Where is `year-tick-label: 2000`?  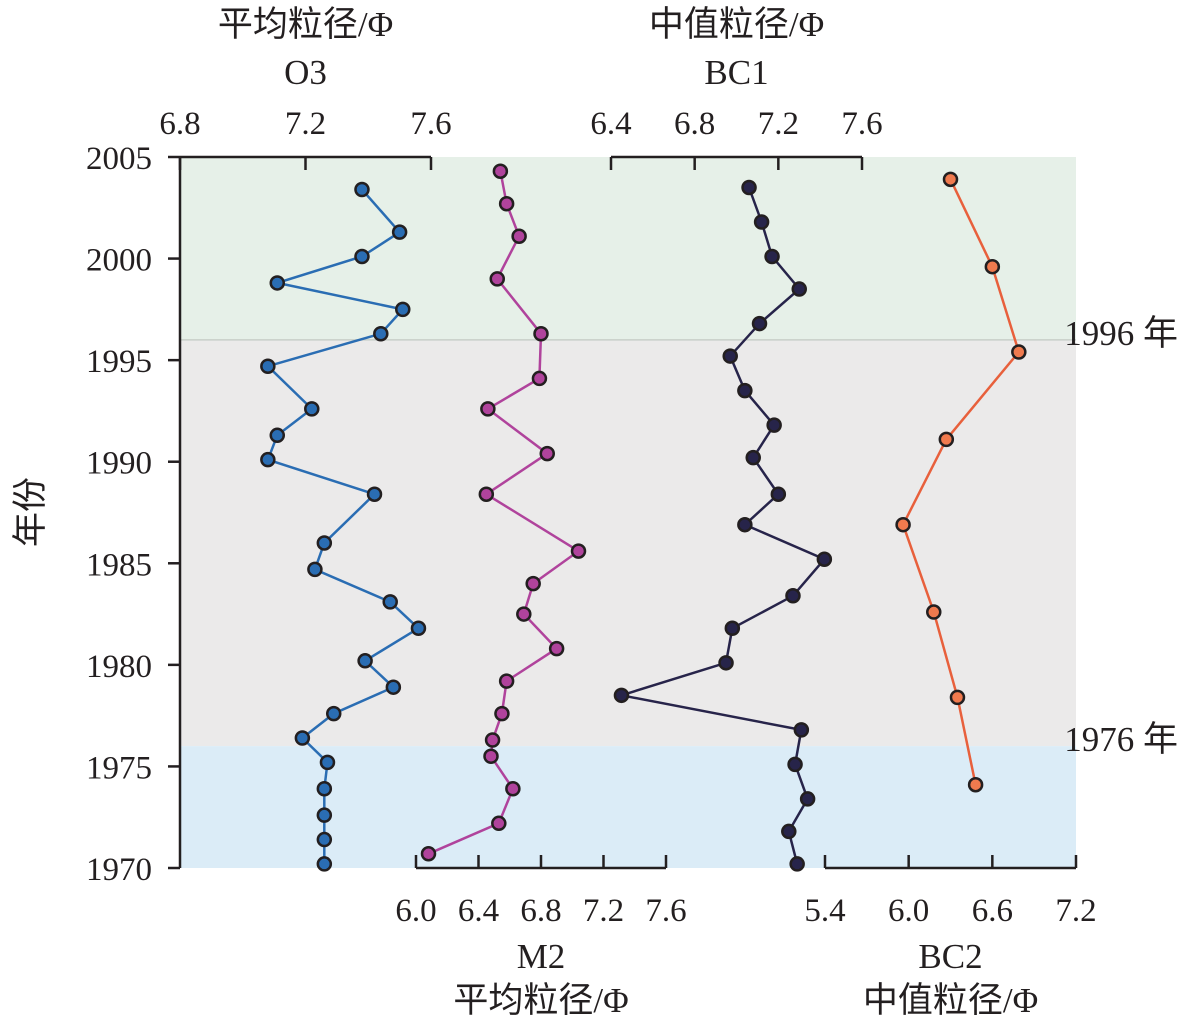 year-tick-label: 2000 is located at coordinates (119, 261).